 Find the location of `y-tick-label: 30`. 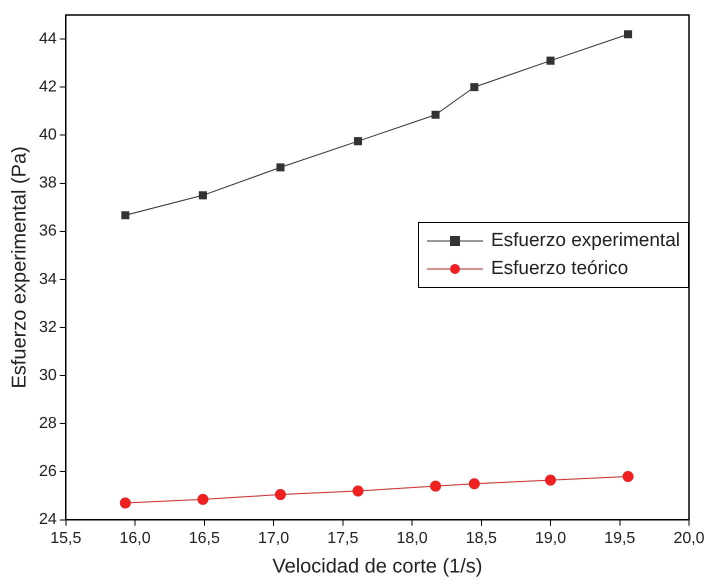

y-tick-label: 30 is located at coordinates (48, 375).